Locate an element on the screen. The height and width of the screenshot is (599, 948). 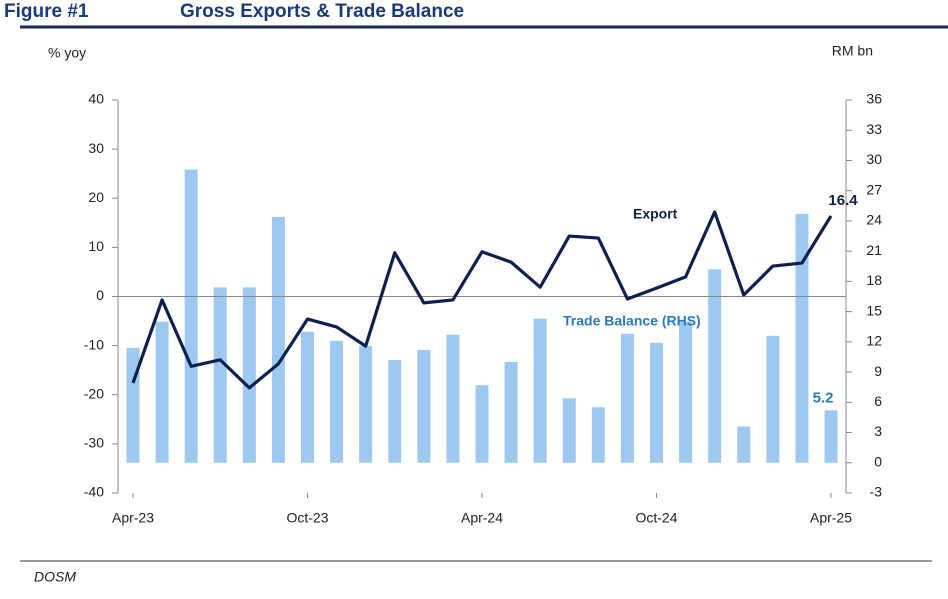
legend-export: Export is located at coordinates (655, 214).